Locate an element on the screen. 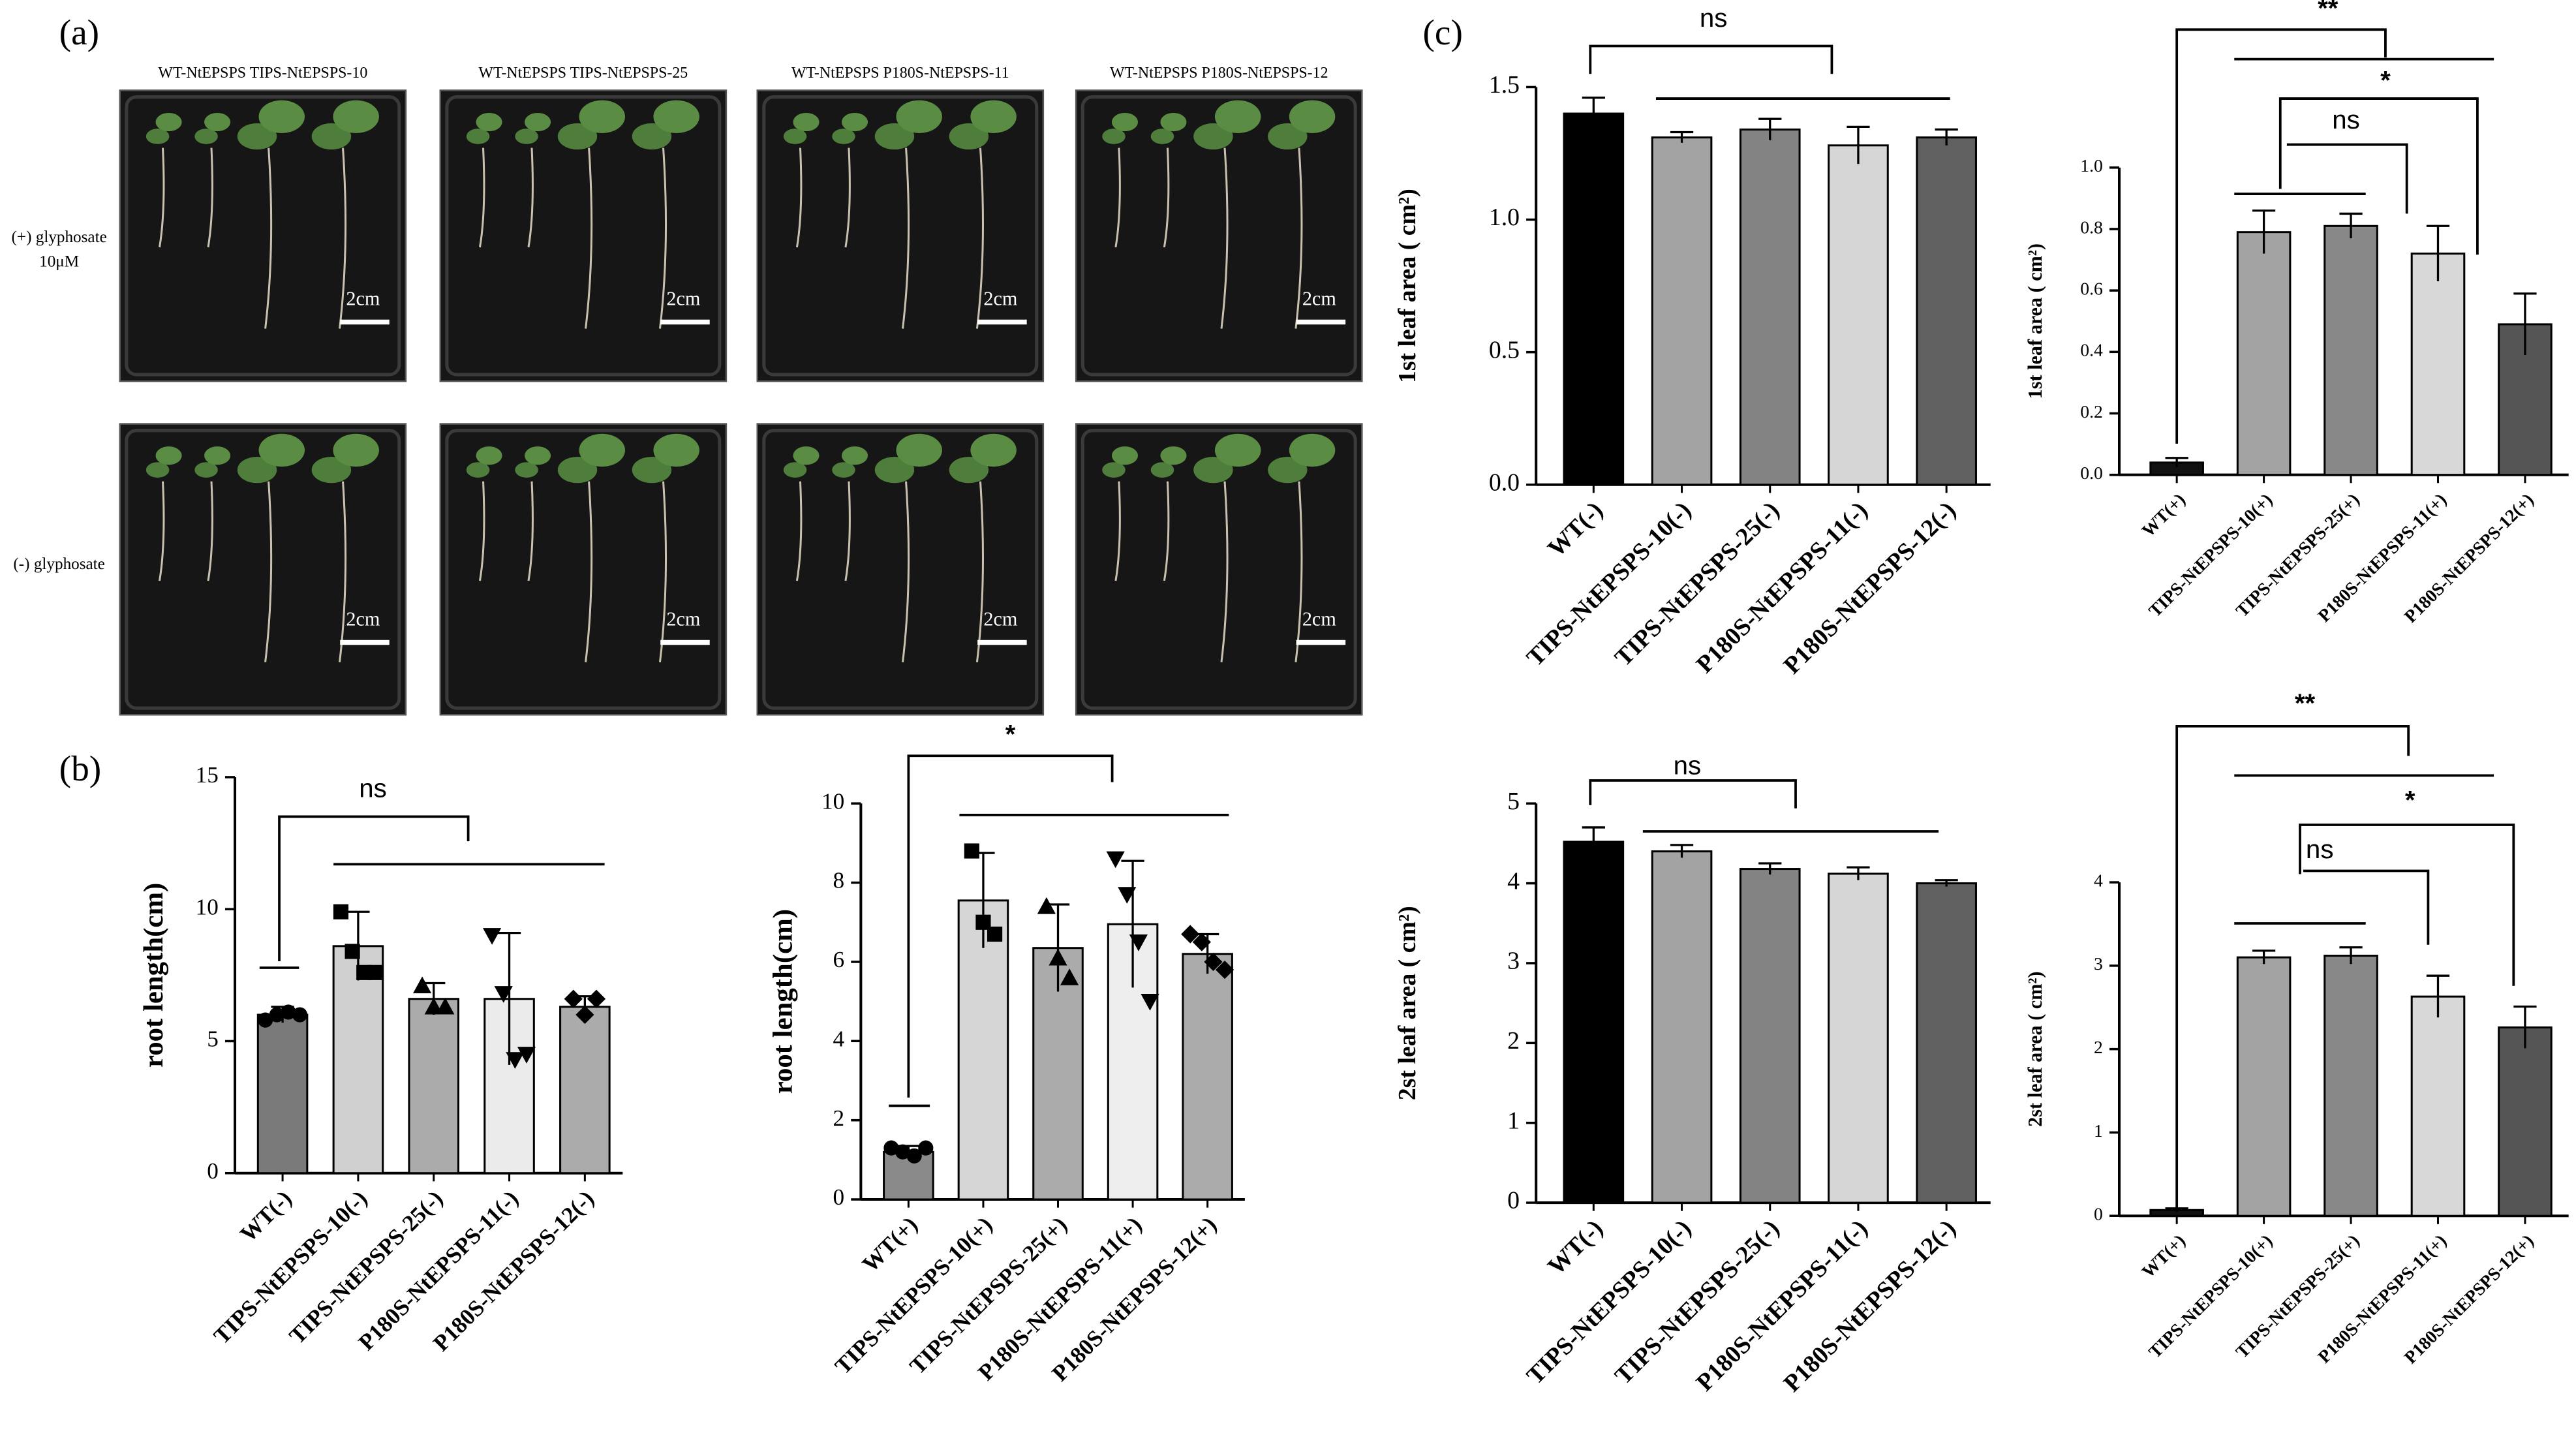 This screenshot has width=2576, height=1450. x-tick-label: TIPS-NtEPSPS-25(-) is located at coordinates (1697, 1301).